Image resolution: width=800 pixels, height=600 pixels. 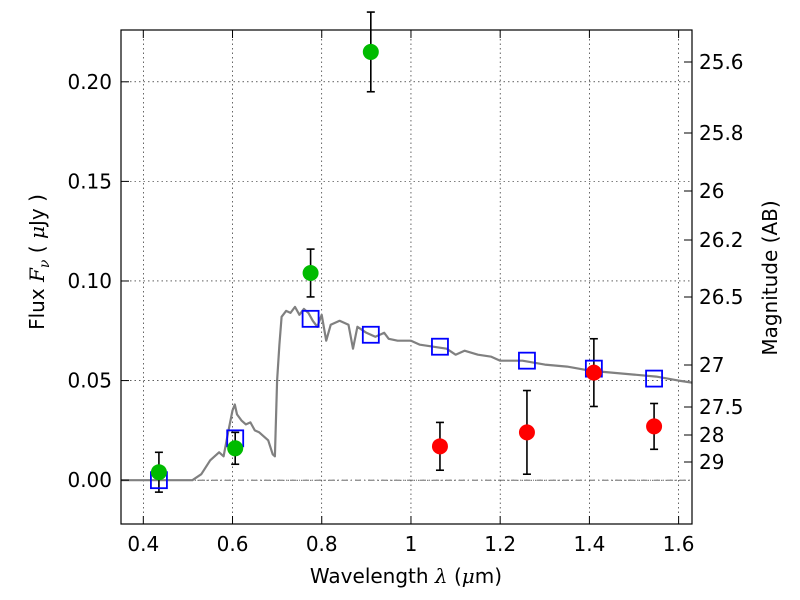 I want to click on x-axis-label: Wavelength λ (μm), so click(x=406, y=576).